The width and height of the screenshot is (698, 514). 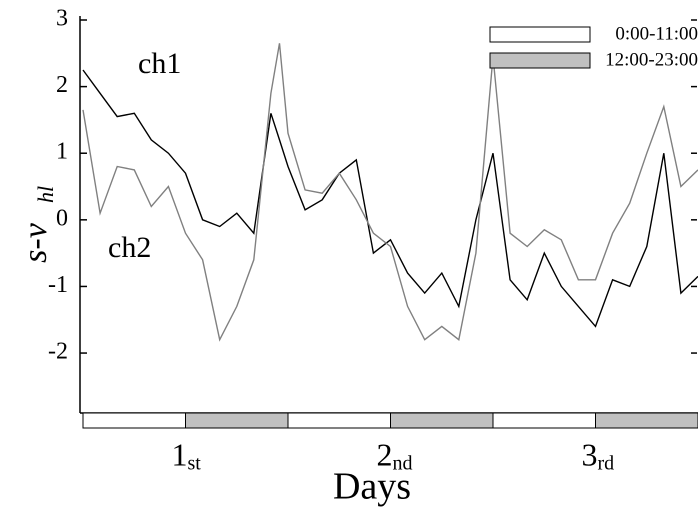 What do you see at coordinates (656, 33) in the screenshot?
I see `legend-label: 0:00-11:00` at bounding box center [656, 33].